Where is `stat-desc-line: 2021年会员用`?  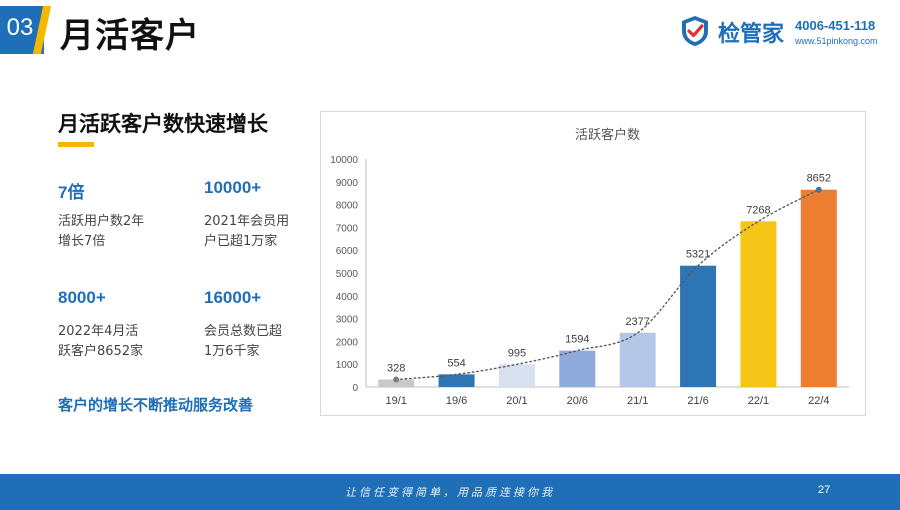 stat-desc-line: 2021年会员用 is located at coordinates (247, 221).